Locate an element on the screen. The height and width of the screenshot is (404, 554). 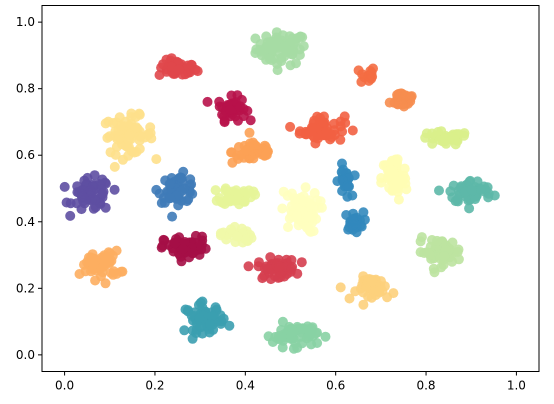
y-tick-label: 1.0 is located at coordinates (25, 22).